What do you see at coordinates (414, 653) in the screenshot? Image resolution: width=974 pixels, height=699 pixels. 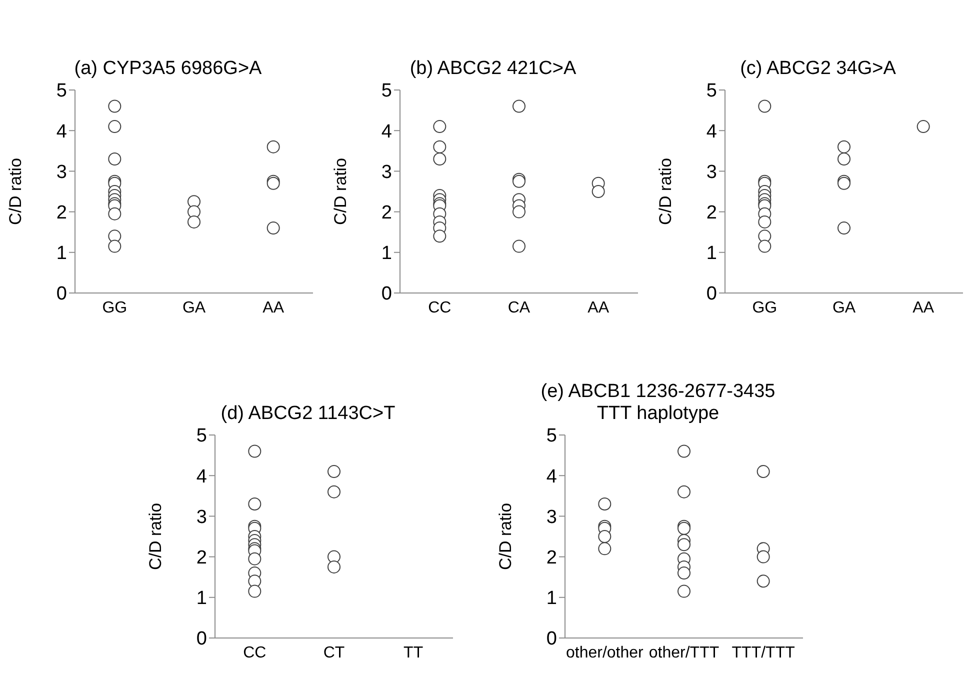 I see `x-tick-label: TT` at bounding box center [414, 653].